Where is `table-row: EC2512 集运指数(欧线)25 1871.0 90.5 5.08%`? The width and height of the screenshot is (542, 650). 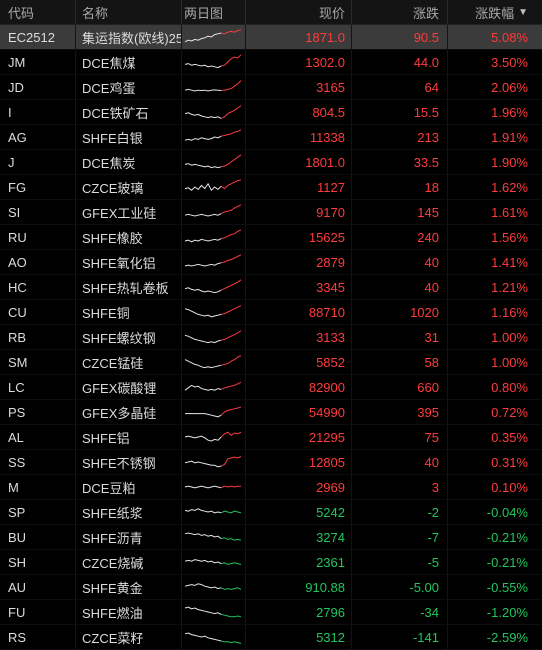
table-row: EC2512 集运指数(欧线)25 1871.0 90.5 5.08% is located at coordinates (271, 37).